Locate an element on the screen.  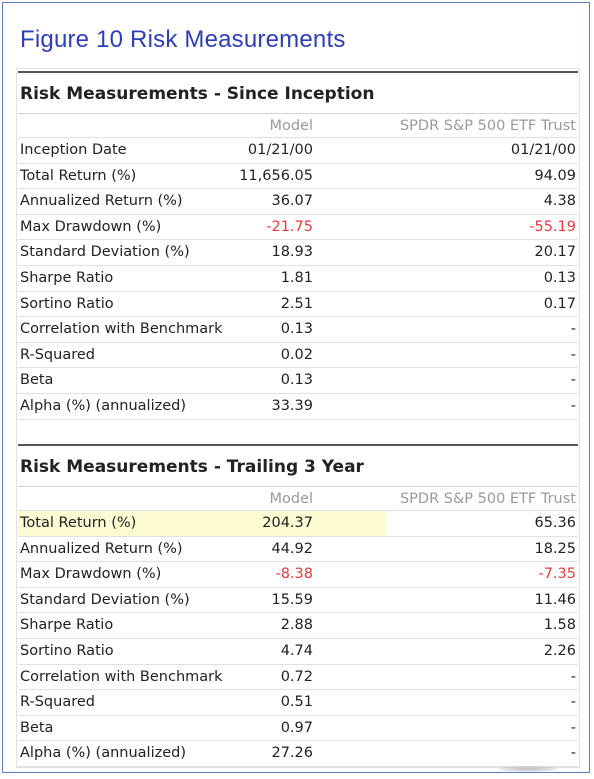
model-value: 0.51 is located at coordinates (296, 702).